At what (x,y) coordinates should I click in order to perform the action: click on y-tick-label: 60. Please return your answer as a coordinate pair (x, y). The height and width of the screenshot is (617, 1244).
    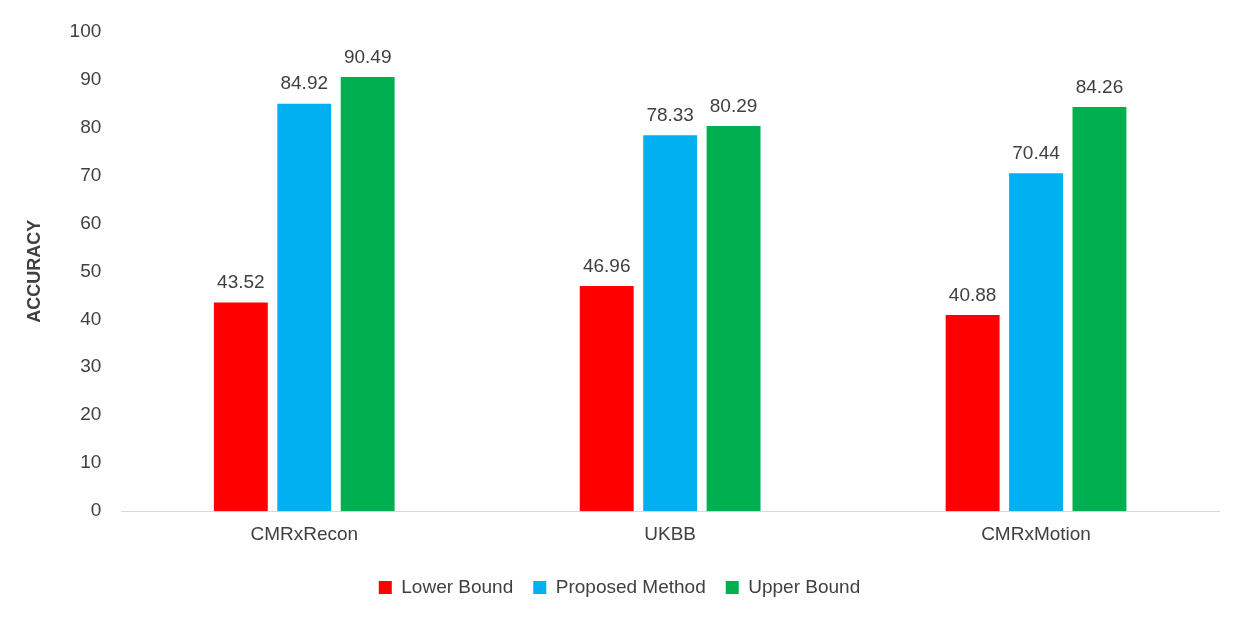
    Looking at the image, I should click on (91, 222).